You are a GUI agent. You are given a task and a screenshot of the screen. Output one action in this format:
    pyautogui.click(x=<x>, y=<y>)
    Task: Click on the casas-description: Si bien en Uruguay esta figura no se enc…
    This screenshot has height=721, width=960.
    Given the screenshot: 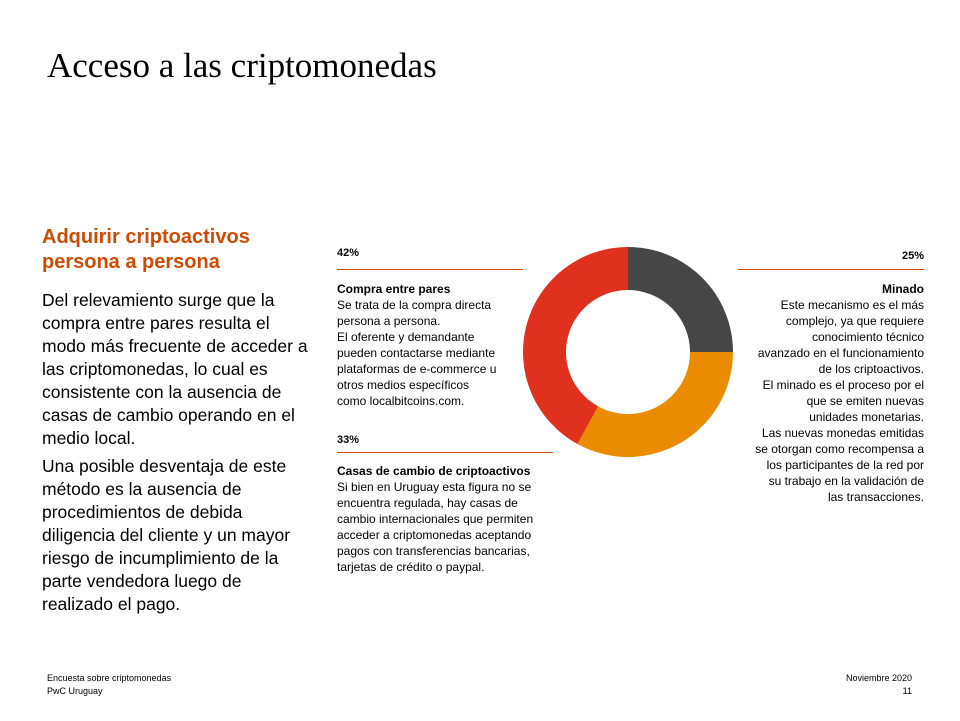 What is the action you would take?
    pyautogui.click(x=435, y=527)
    